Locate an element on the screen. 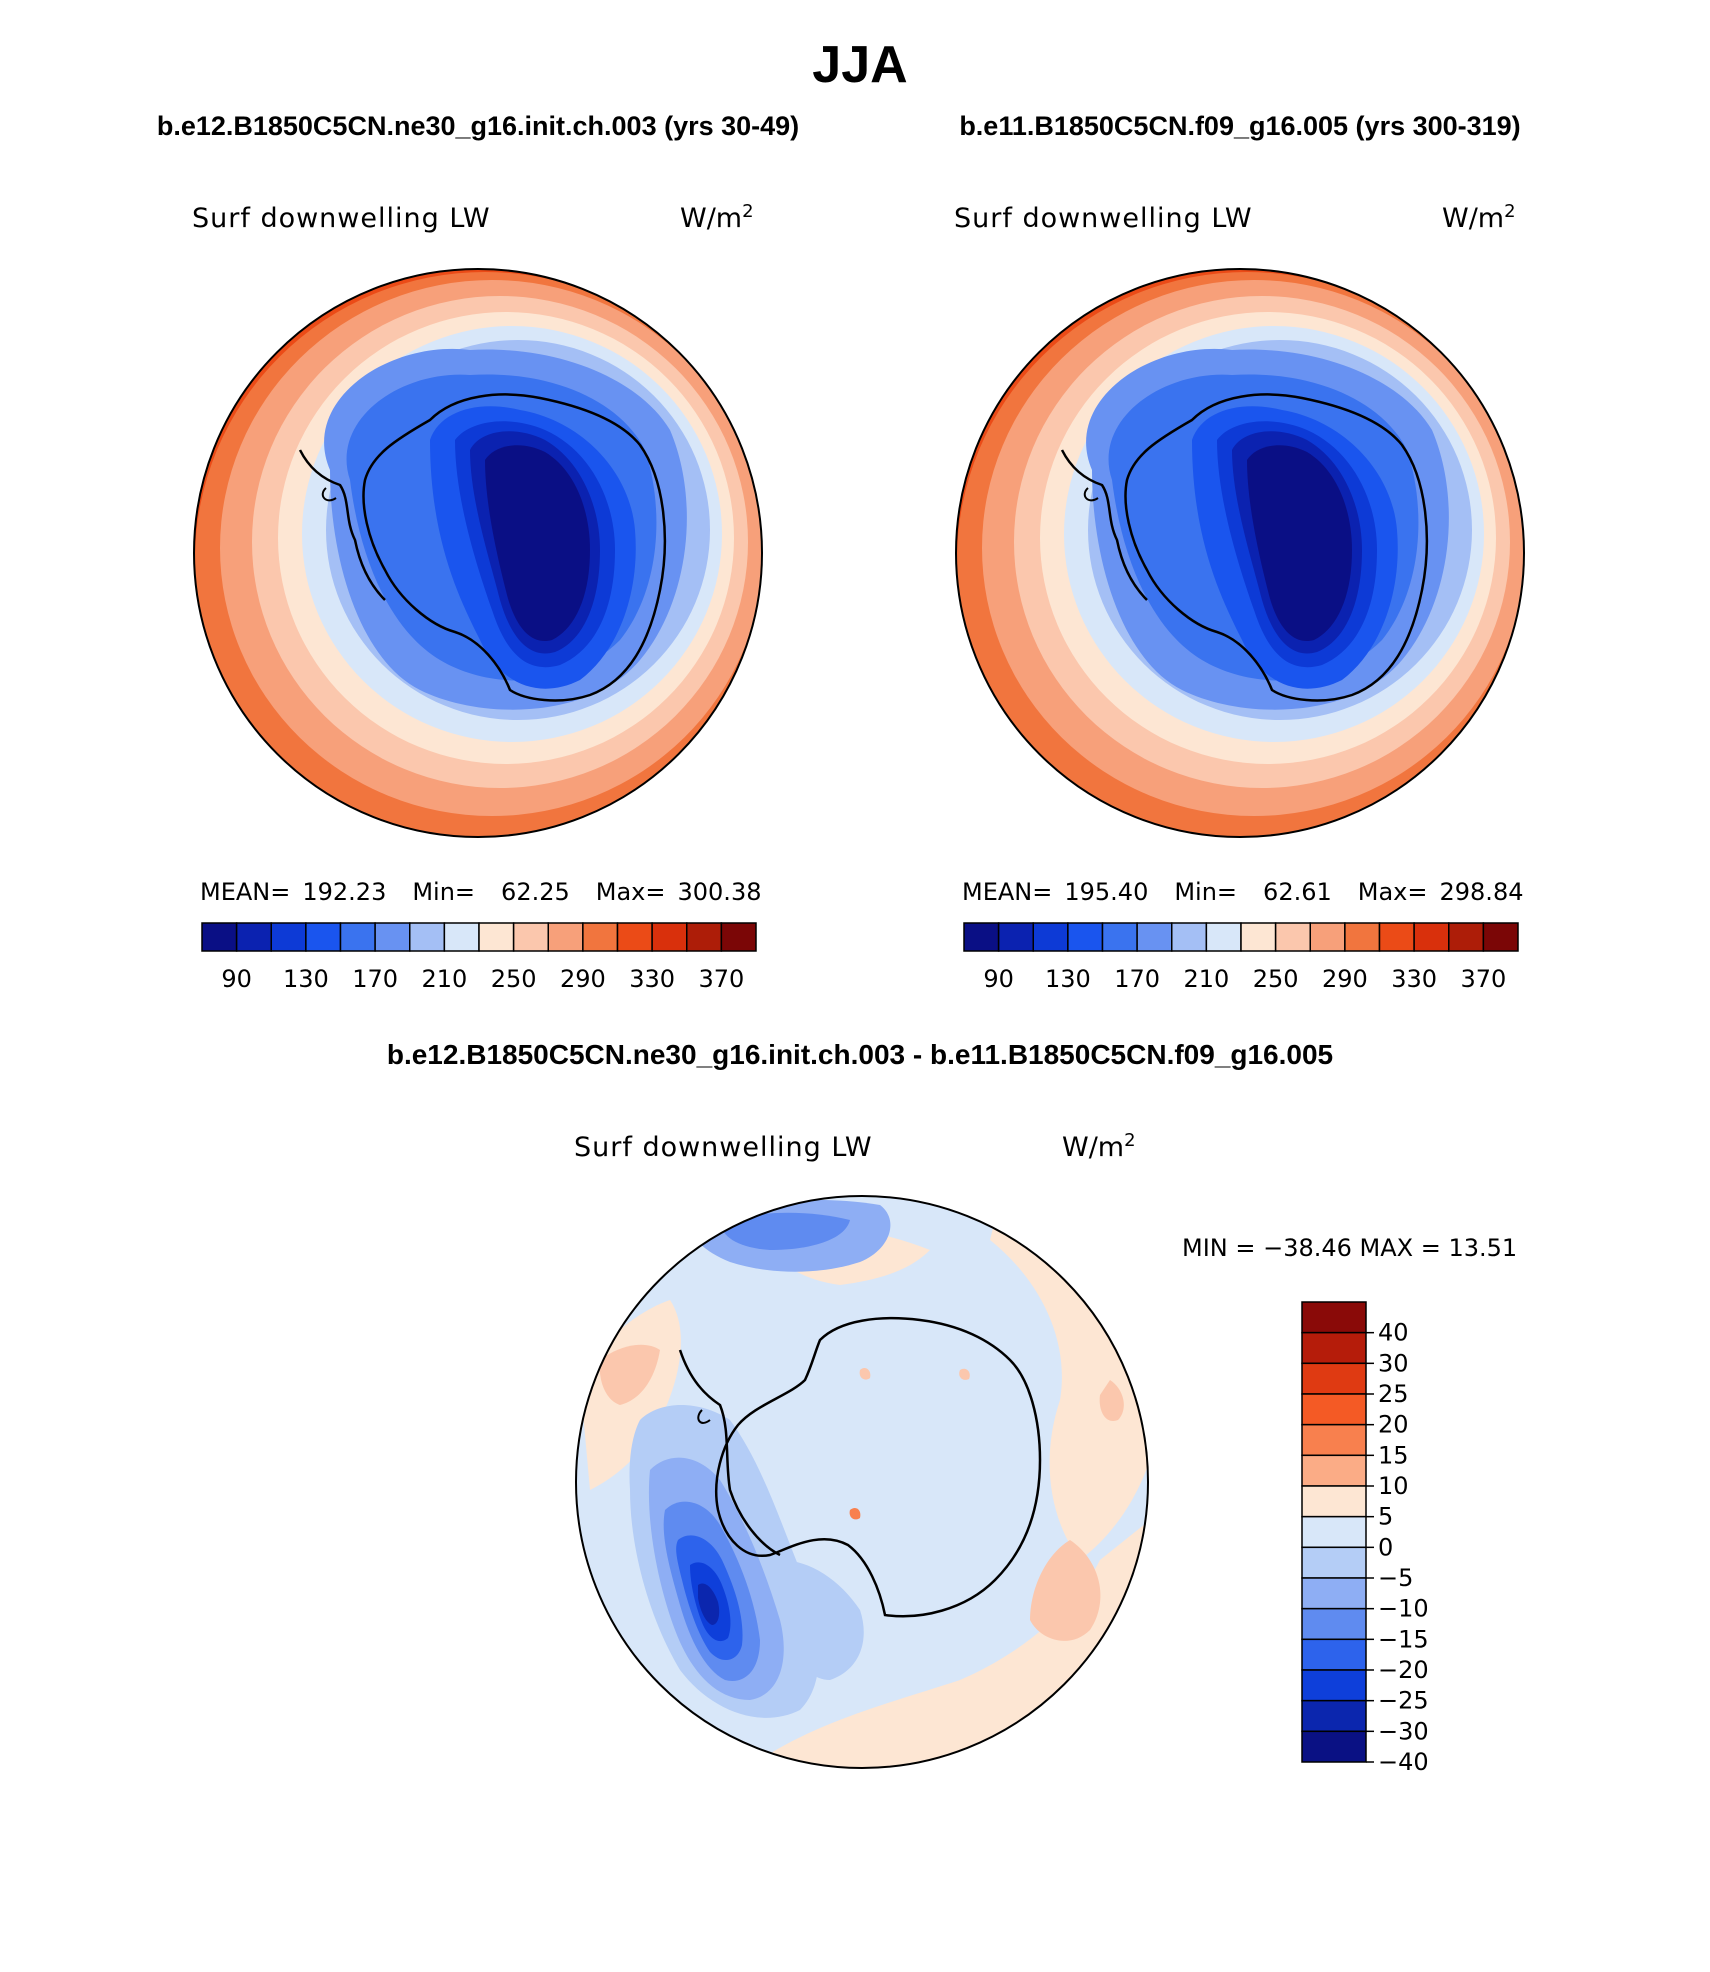 The width and height of the screenshot is (1710, 1972). difference-colorbar-tick-label: 5 is located at coordinates (1385, 1517).